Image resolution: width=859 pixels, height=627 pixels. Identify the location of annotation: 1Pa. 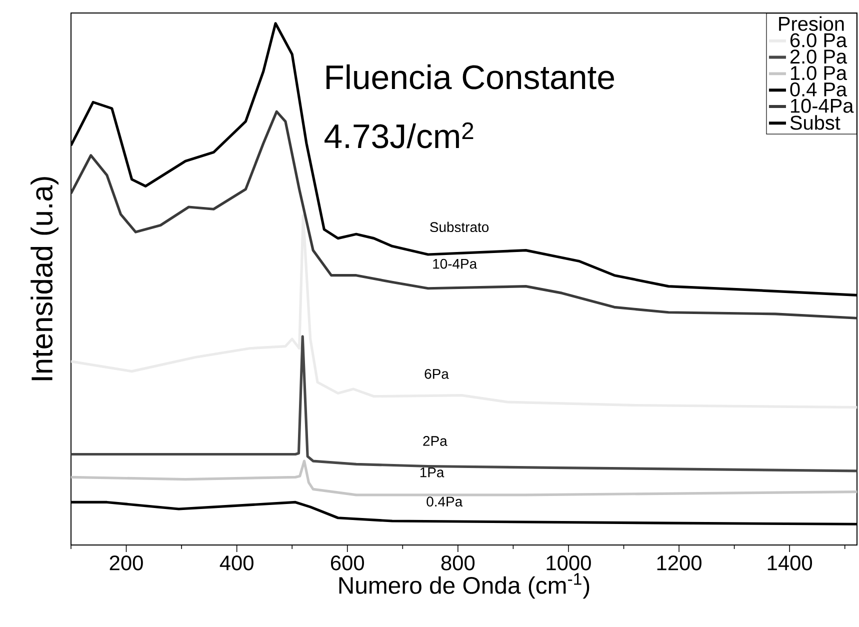
(432, 473).